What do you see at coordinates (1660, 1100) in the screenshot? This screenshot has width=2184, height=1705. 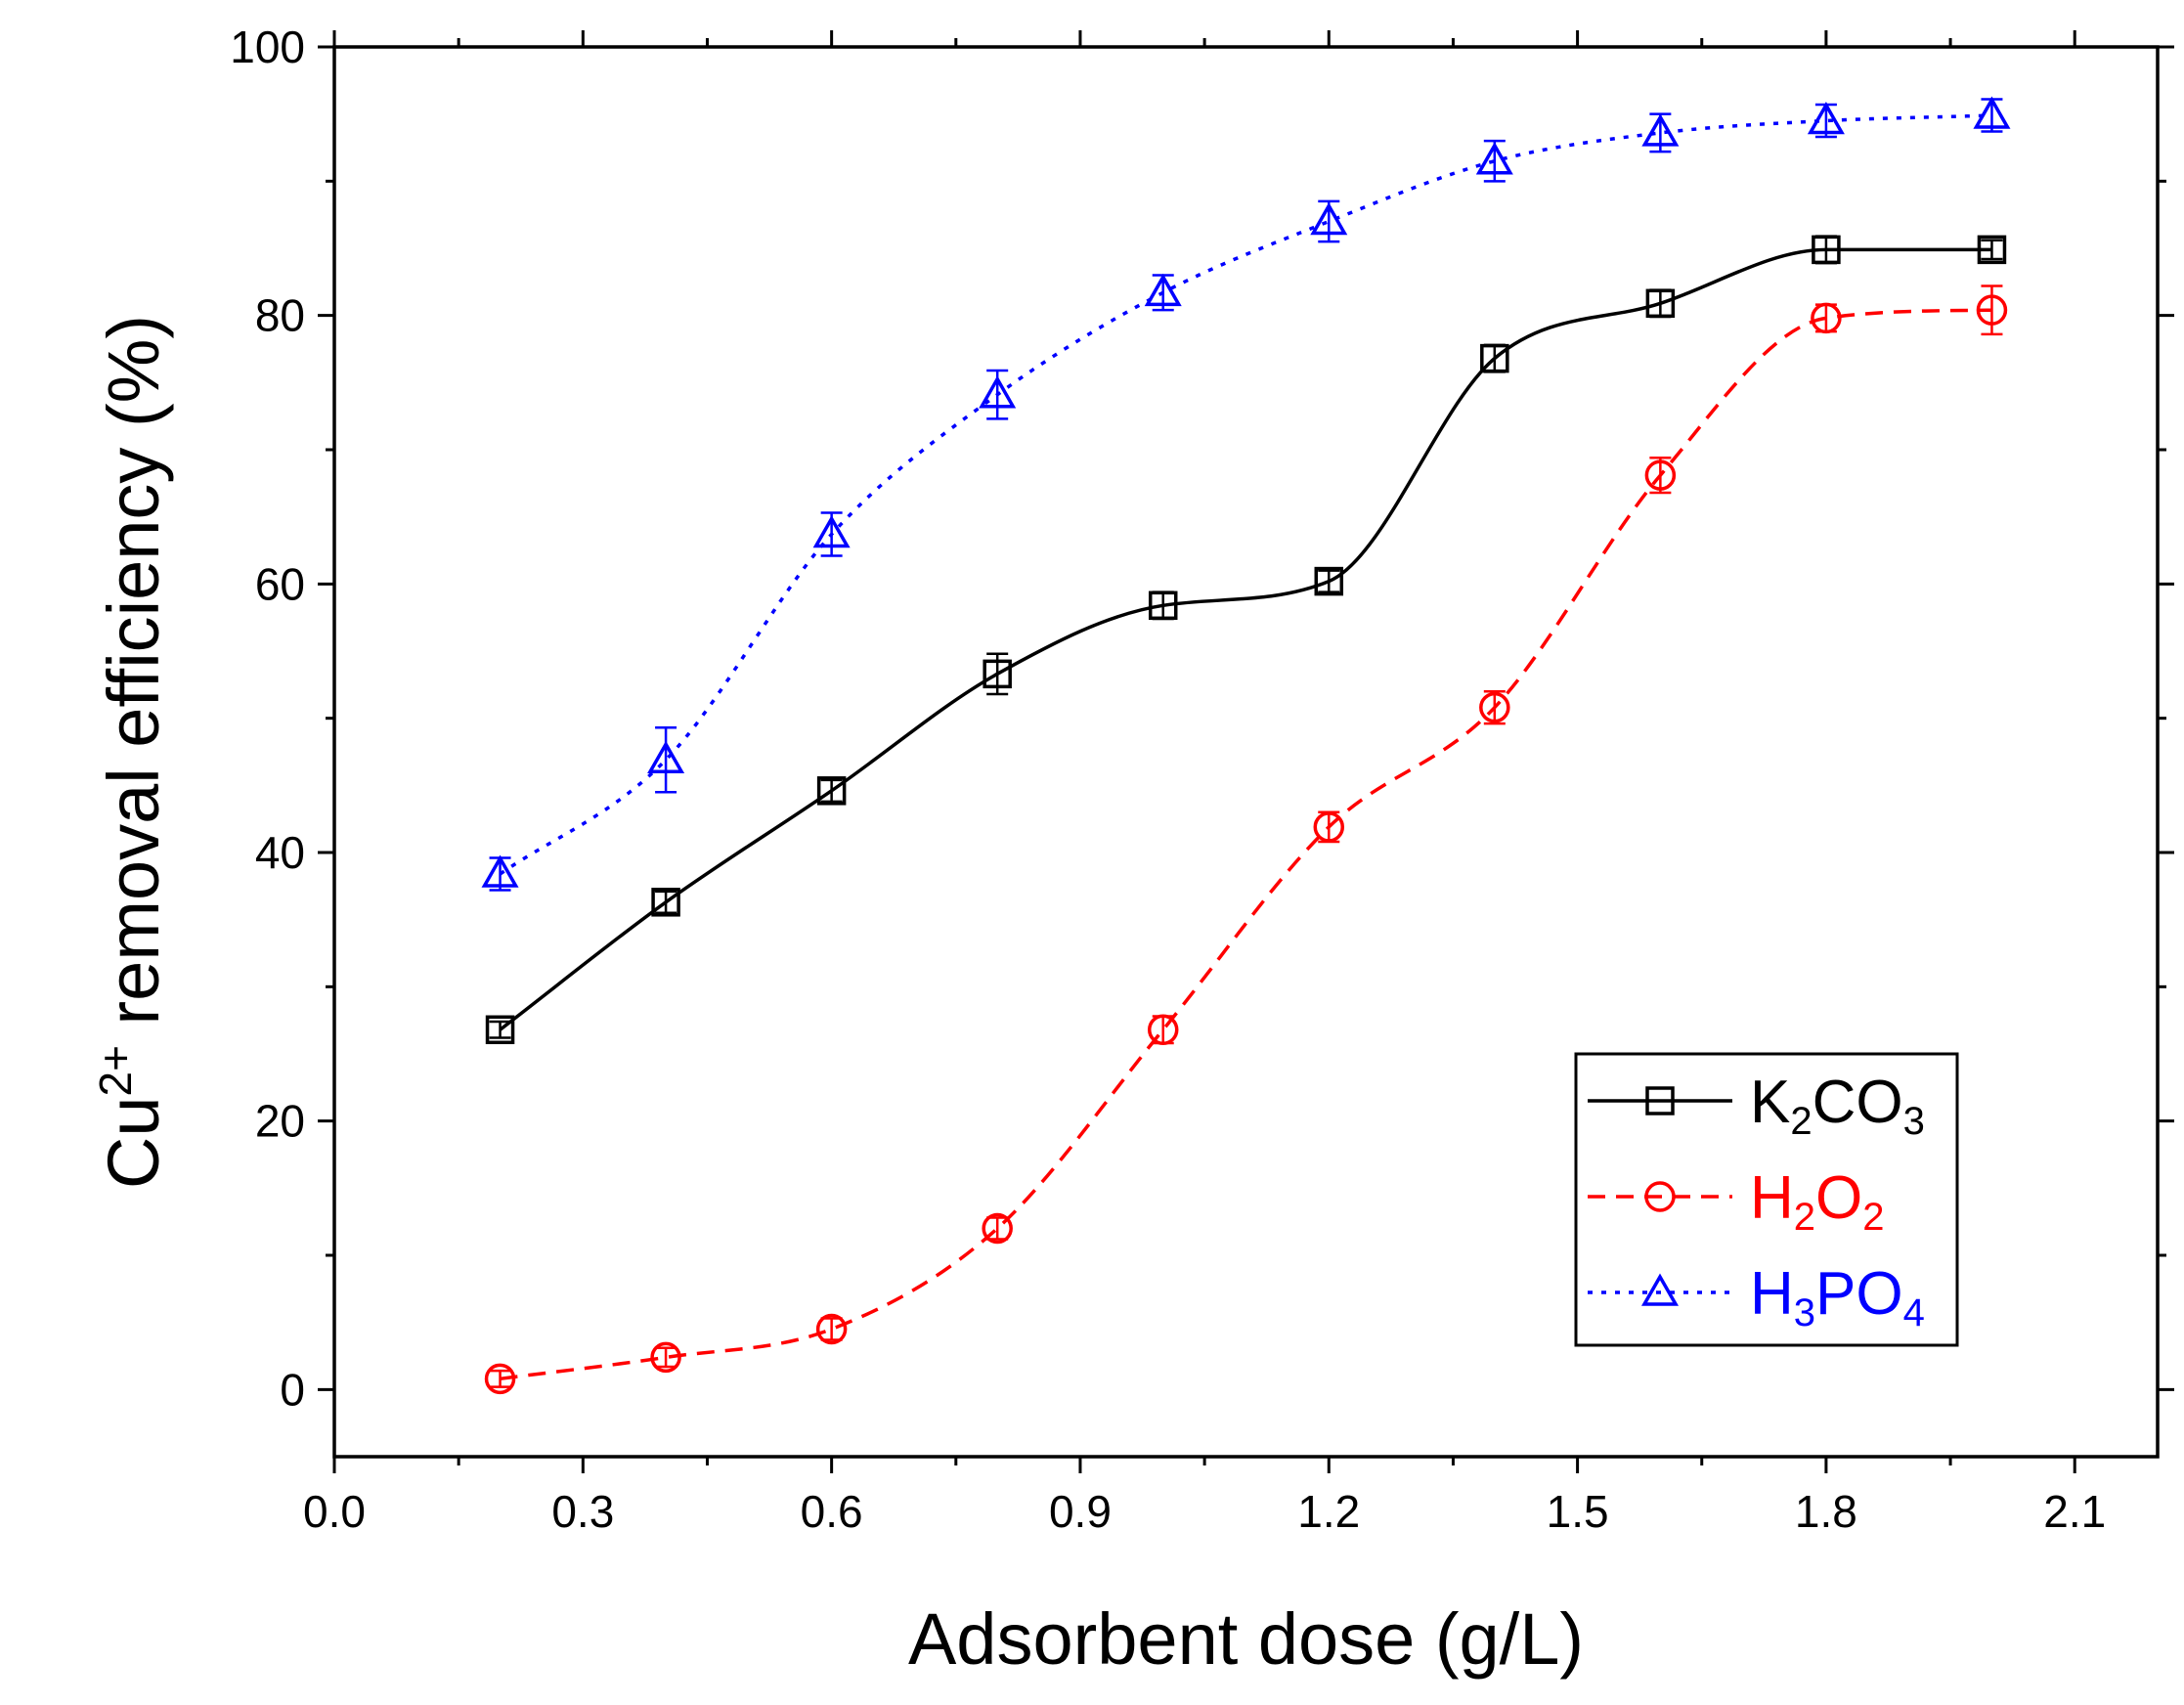 I see `legend-marker-k2co3` at bounding box center [1660, 1100].